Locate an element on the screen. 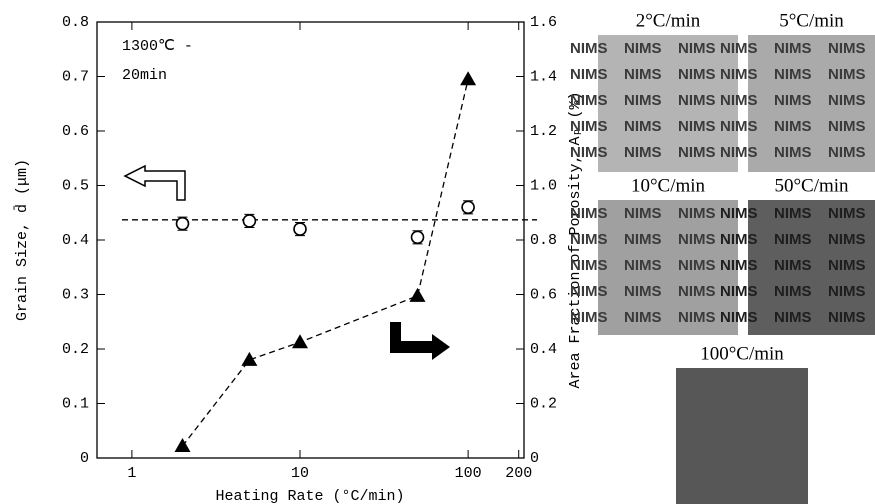 The height and width of the screenshot is (504, 875). x-tick-label: 10 is located at coordinates (300, 473).